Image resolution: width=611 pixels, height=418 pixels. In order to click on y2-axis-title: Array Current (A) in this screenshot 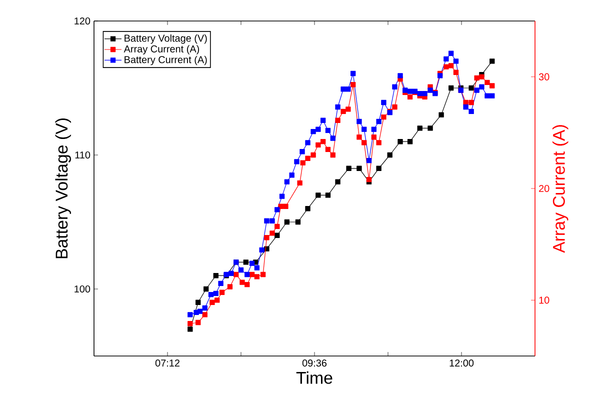, I will do `click(560, 189)`.